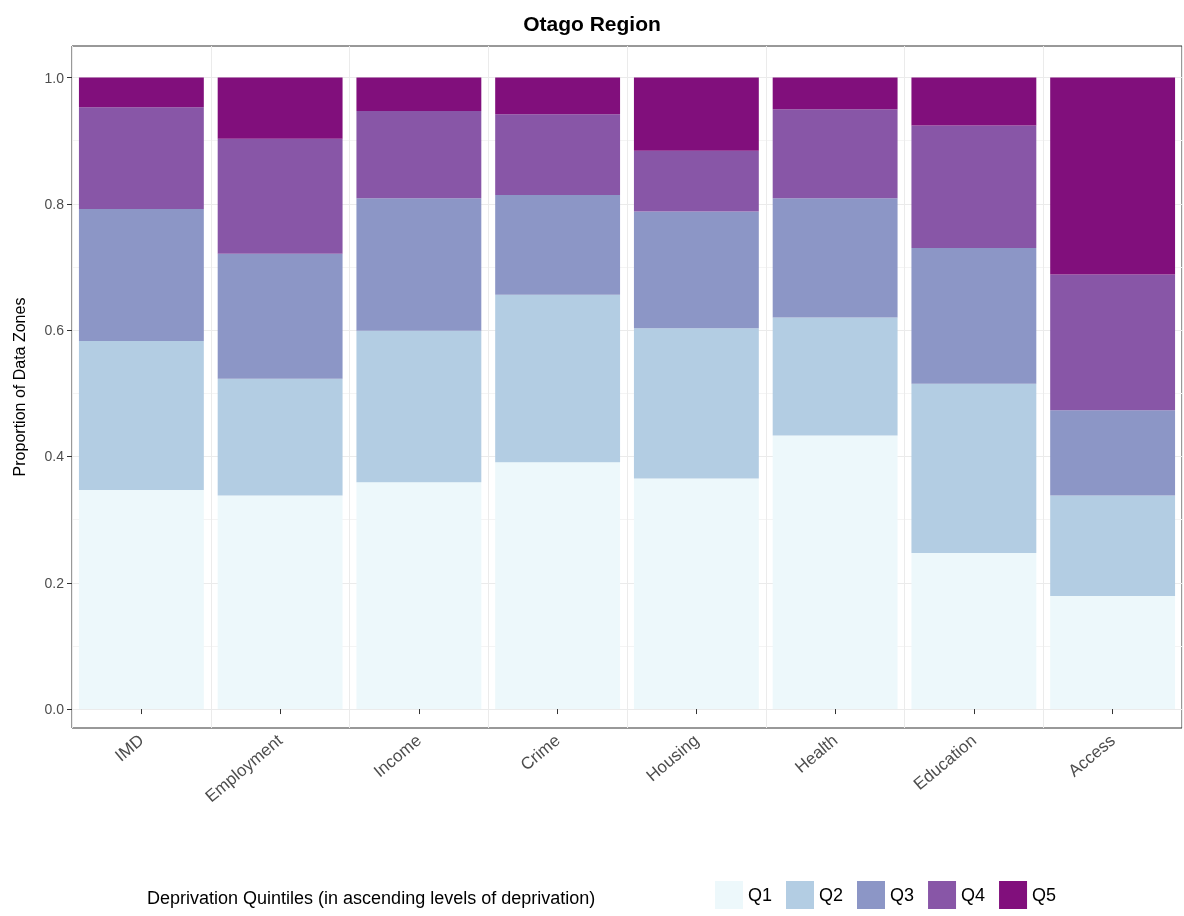 The image size is (1184, 916). Describe the element at coordinates (54, 77) in the screenshot. I see `y-tick-label: 1.0` at that location.